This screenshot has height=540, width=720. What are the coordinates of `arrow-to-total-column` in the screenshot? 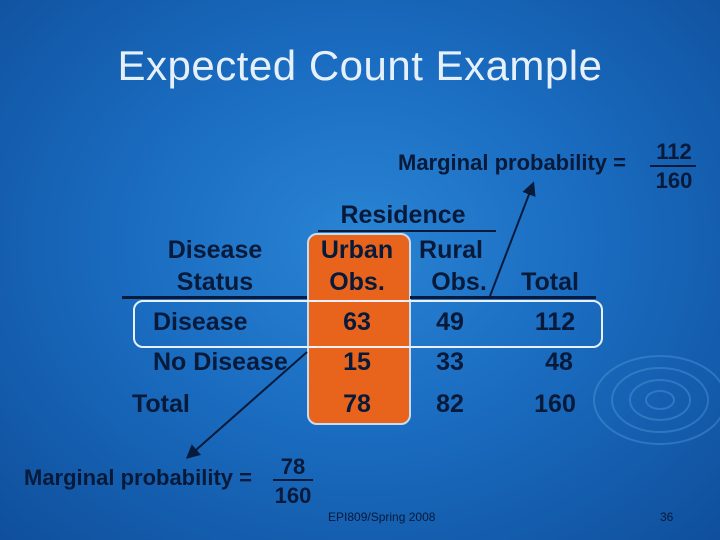 It's located at (512, 239).